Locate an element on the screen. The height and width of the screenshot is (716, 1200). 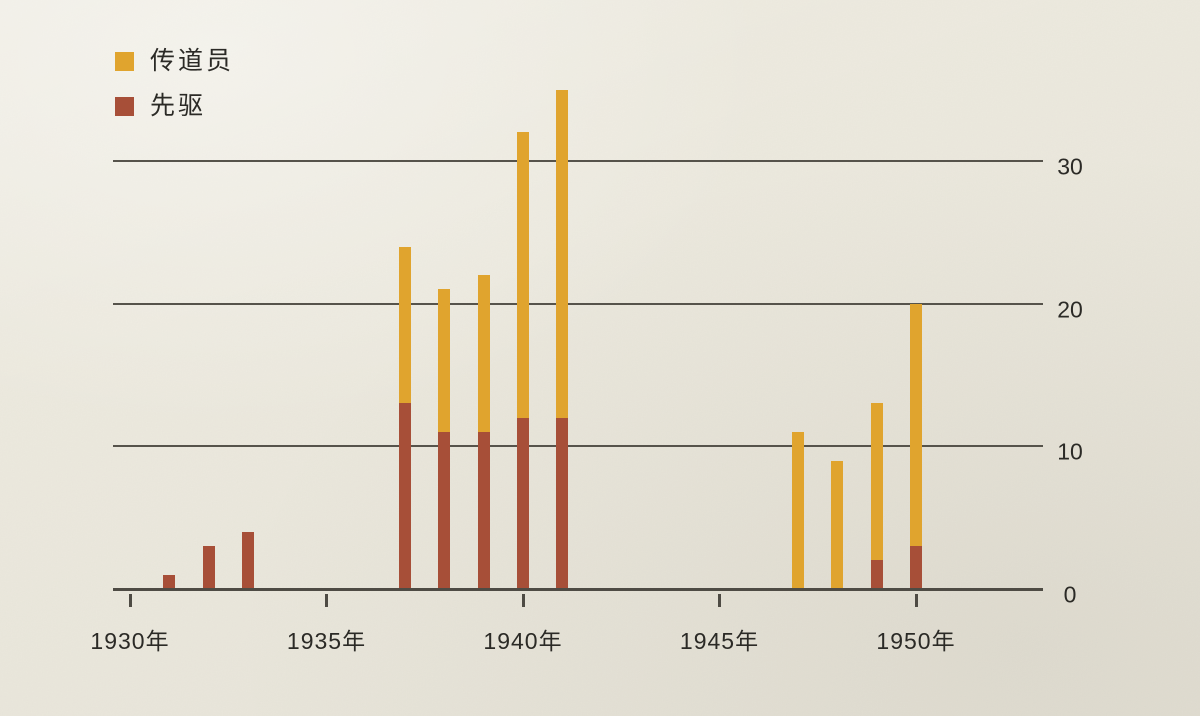
legend-label-publishers: 传道员 is located at coordinates (192, 60).